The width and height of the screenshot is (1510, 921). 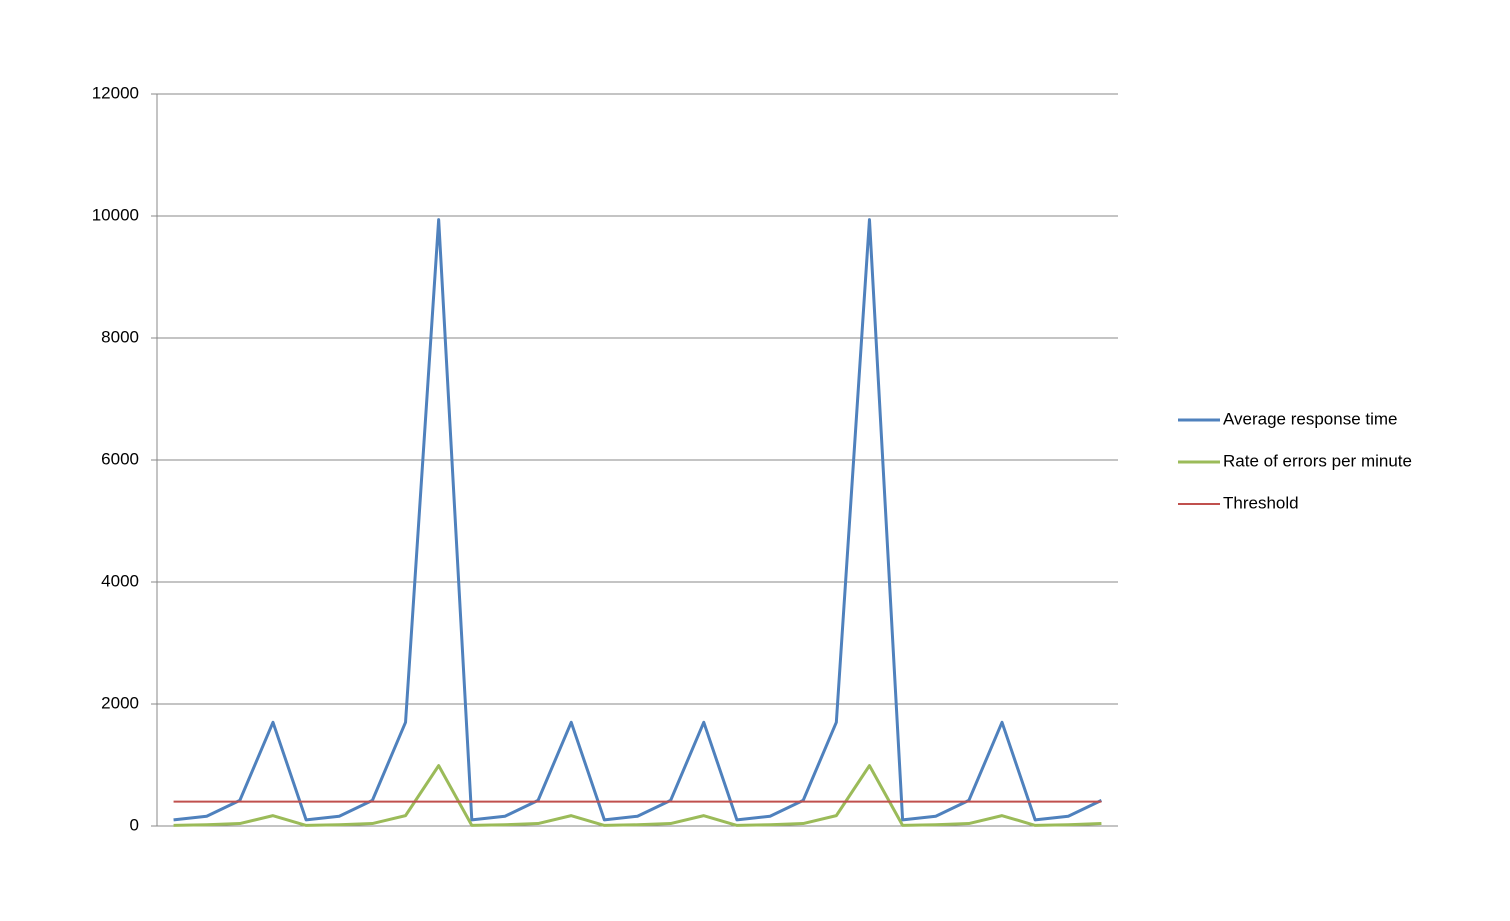 I want to click on y-tick-label: 6000, so click(x=120, y=458).